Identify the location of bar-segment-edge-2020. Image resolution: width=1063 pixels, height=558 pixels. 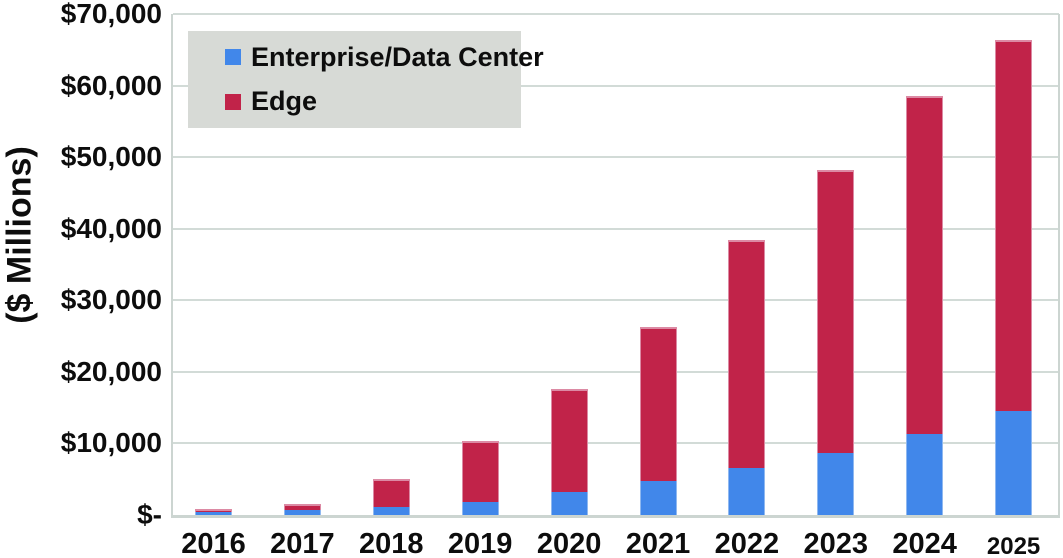
(569, 441).